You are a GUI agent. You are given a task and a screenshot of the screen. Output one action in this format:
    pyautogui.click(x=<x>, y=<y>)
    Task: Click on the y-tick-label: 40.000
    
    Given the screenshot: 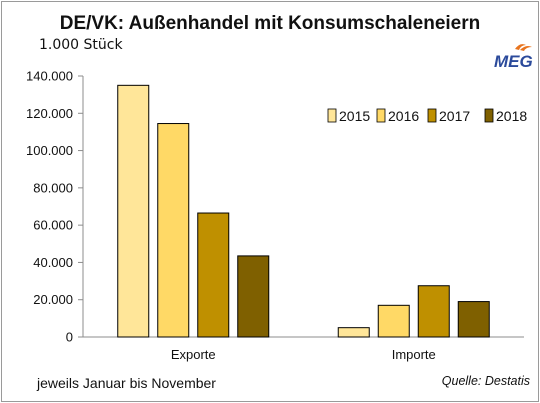 What is the action you would take?
    pyautogui.click(x=53, y=262)
    